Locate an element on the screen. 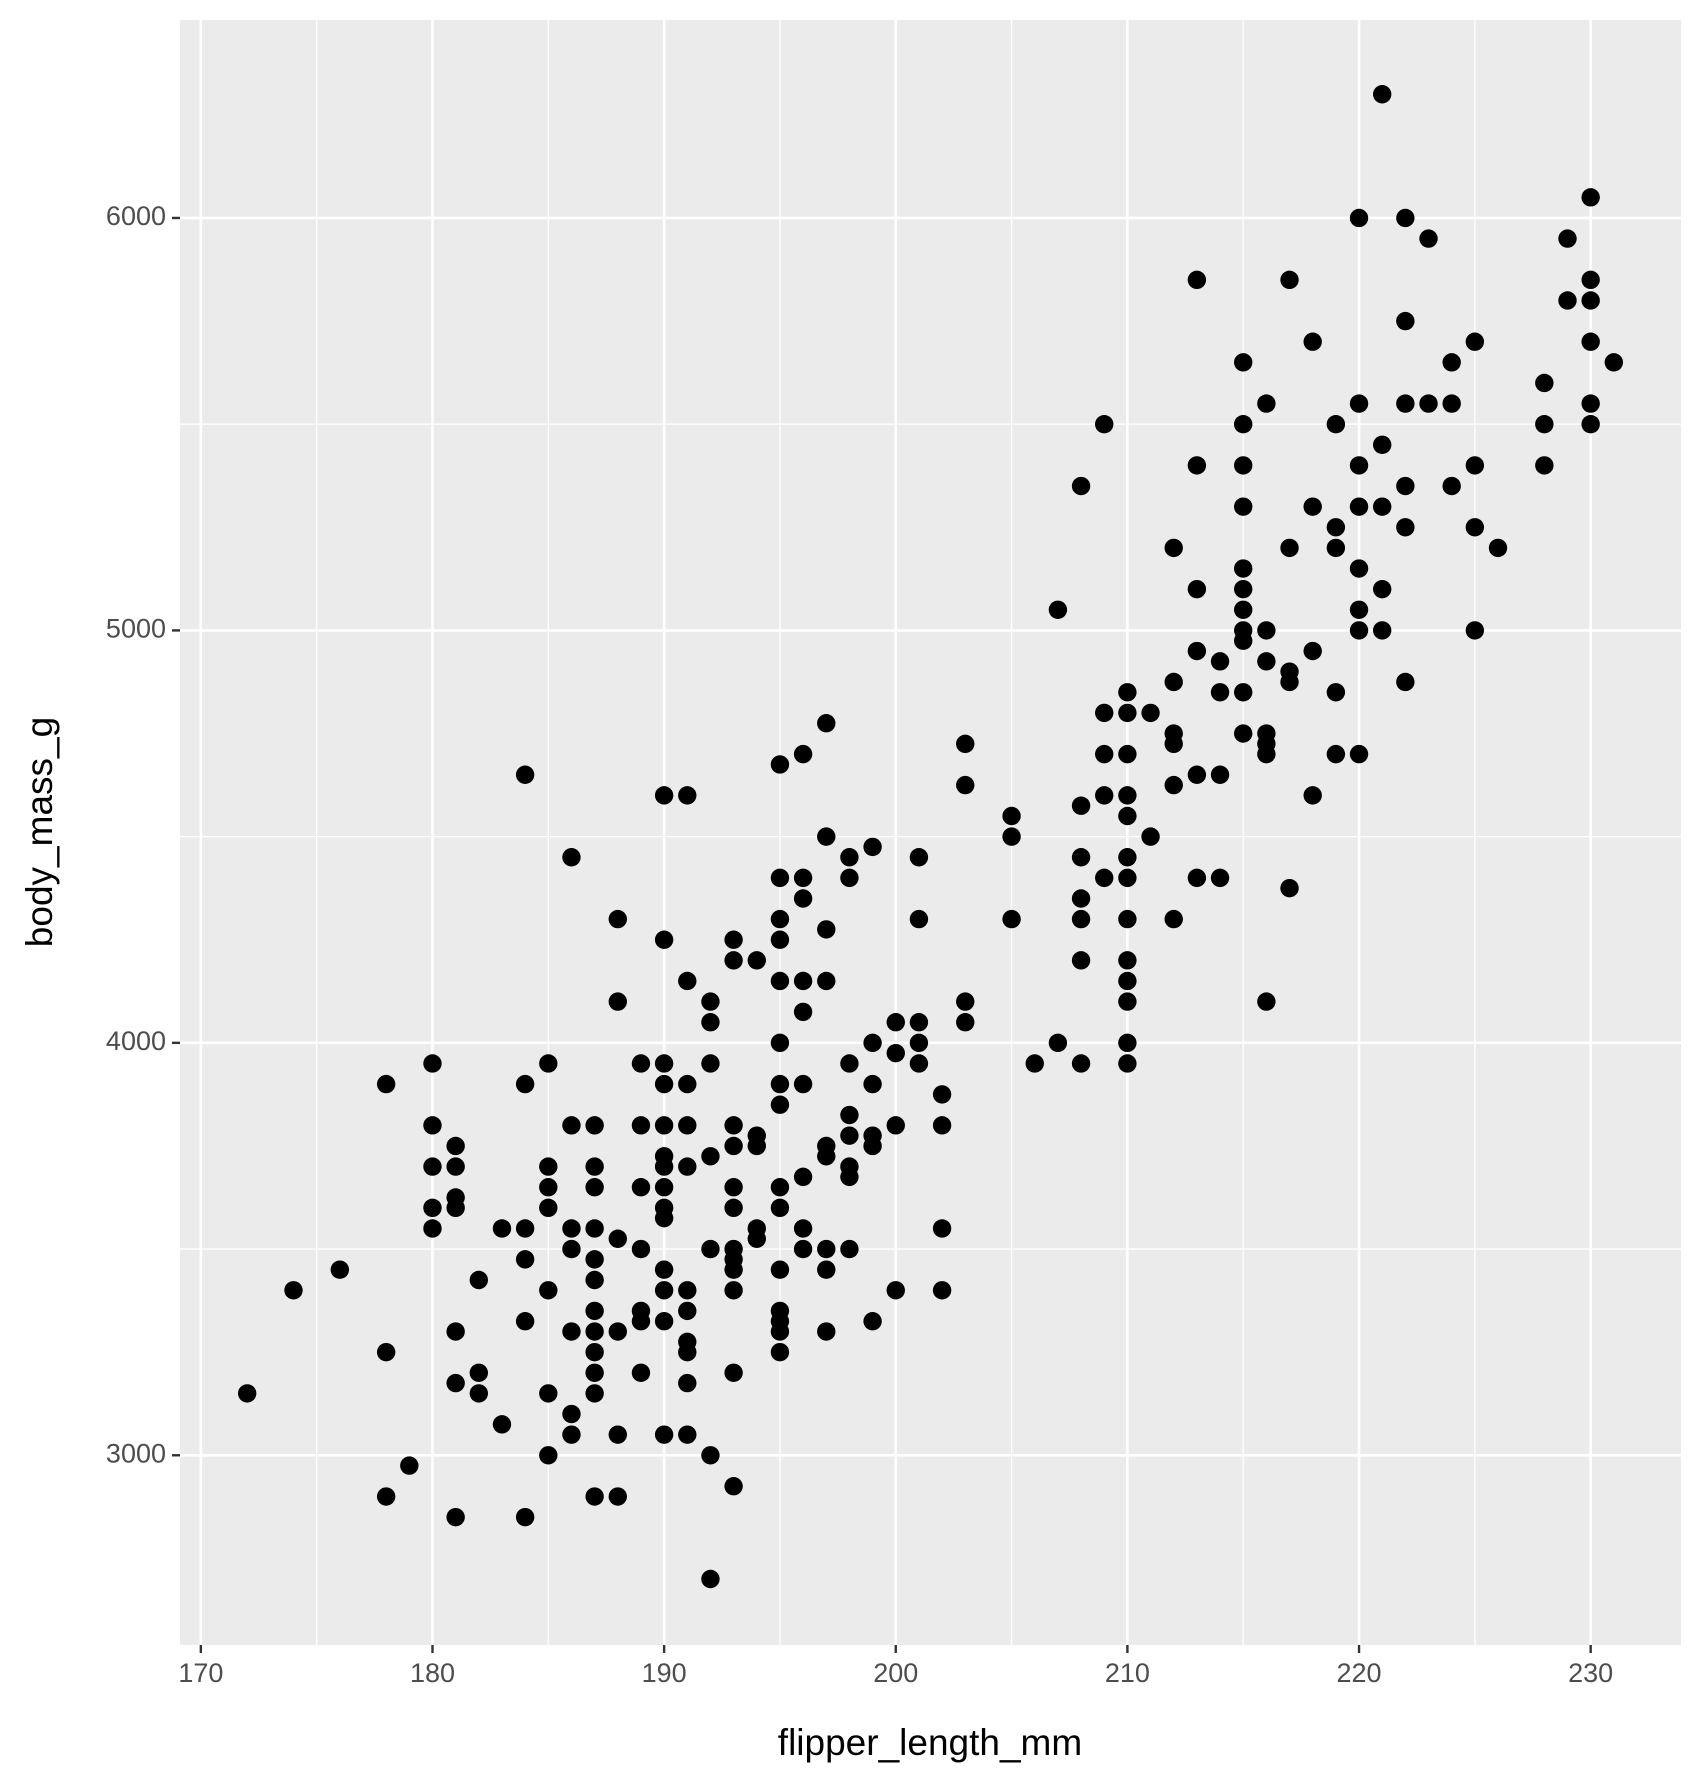 The height and width of the screenshot is (1787, 1707). y-tick-label: 5000 is located at coordinates (136, 629).